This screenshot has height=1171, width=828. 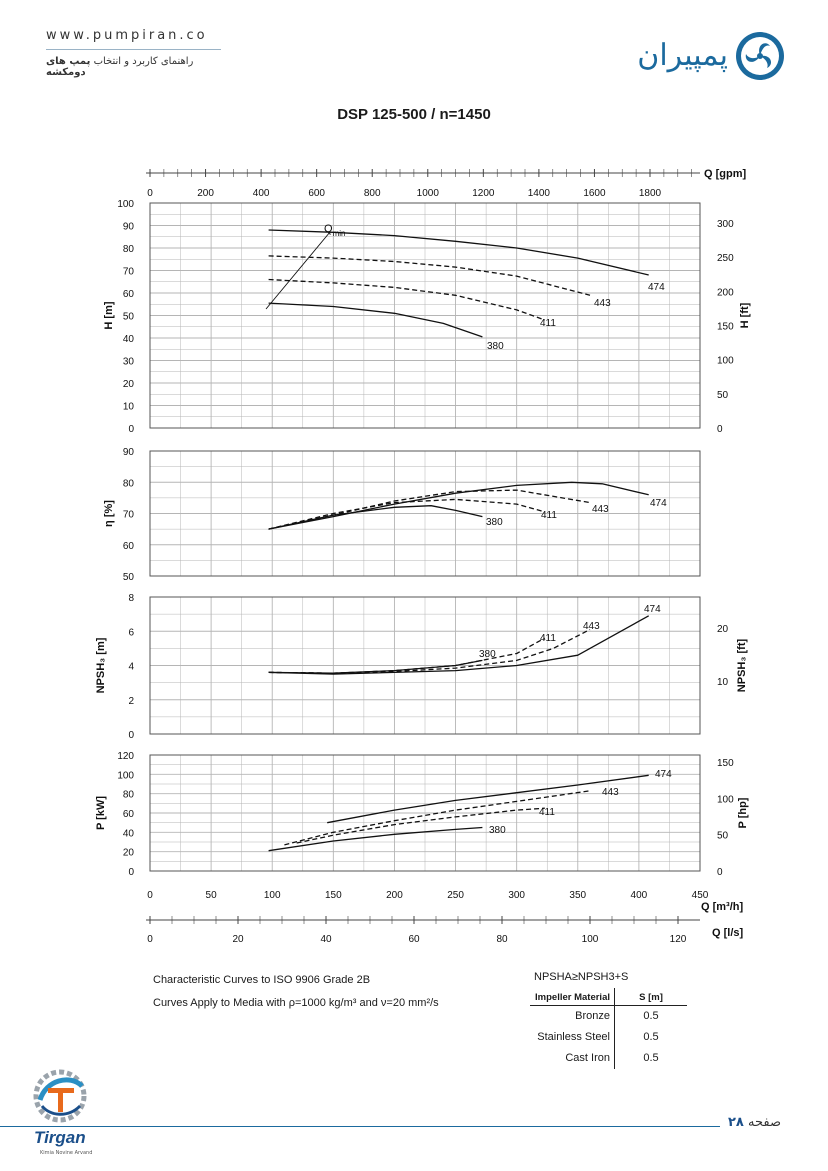 What do you see at coordinates (723, 682) in the screenshot?
I see `y2-tick-label: 10` at bounding box center [723, 682].